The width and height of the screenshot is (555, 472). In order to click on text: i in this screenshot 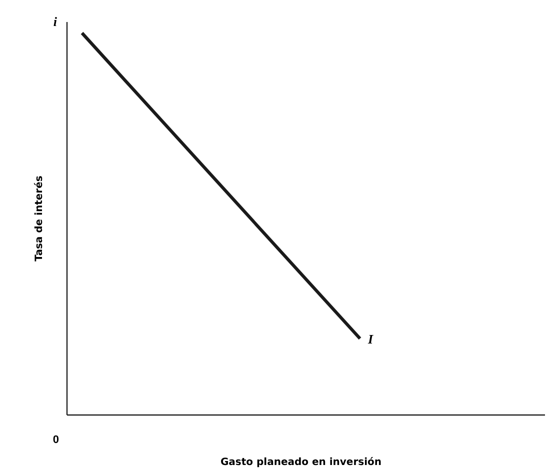, I will do `click(55, 21)`.